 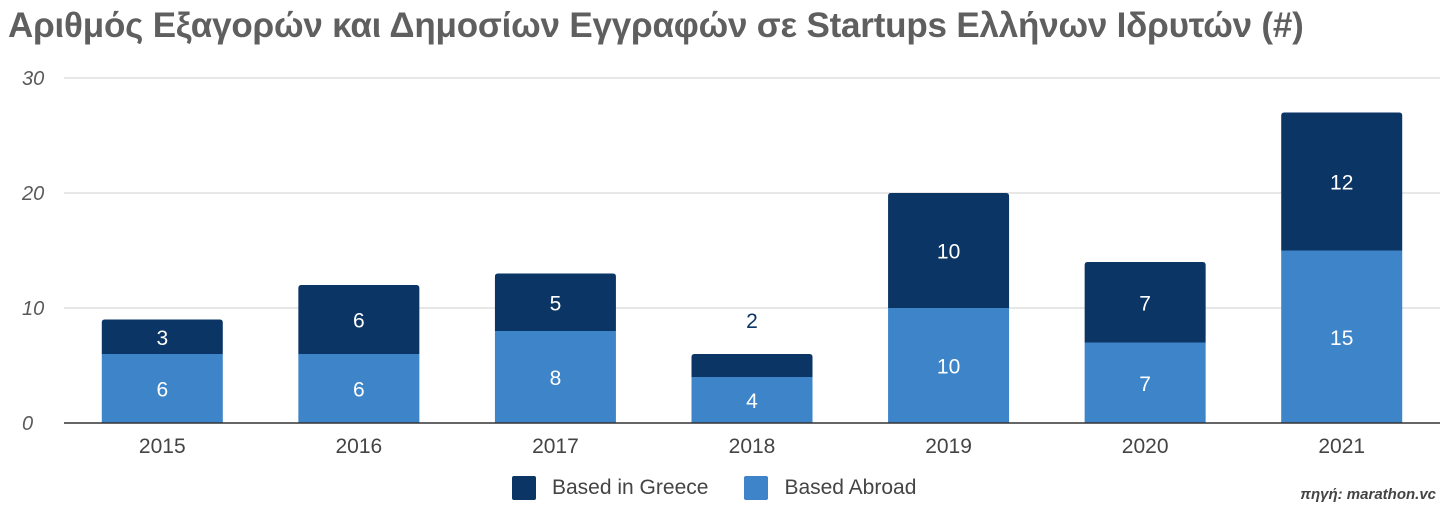 What do you see at coordinates (358, 446) in the screenshot?
I see `x-tick-label: 2016` at bounding box center [358, 446].